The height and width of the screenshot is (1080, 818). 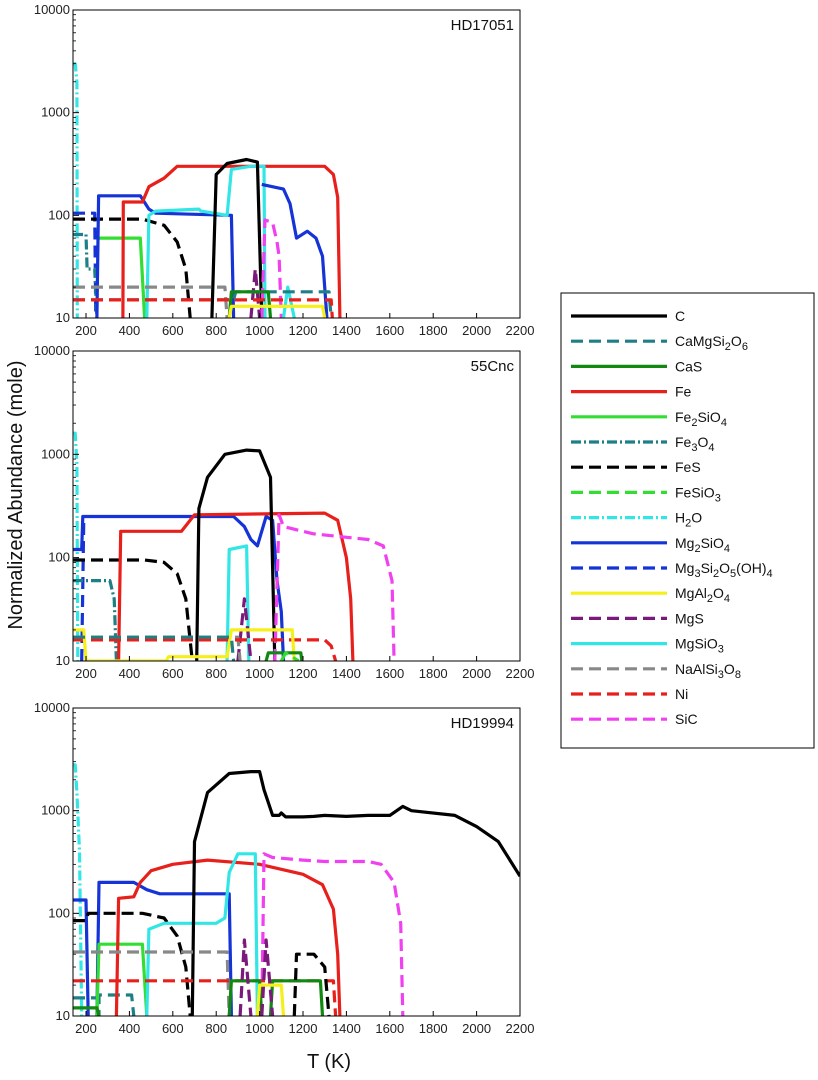 What do you see at coordinates (698, 494) in the screenshot?
I see `legend-label: FeSiO3` at bounding box center [698, 494].